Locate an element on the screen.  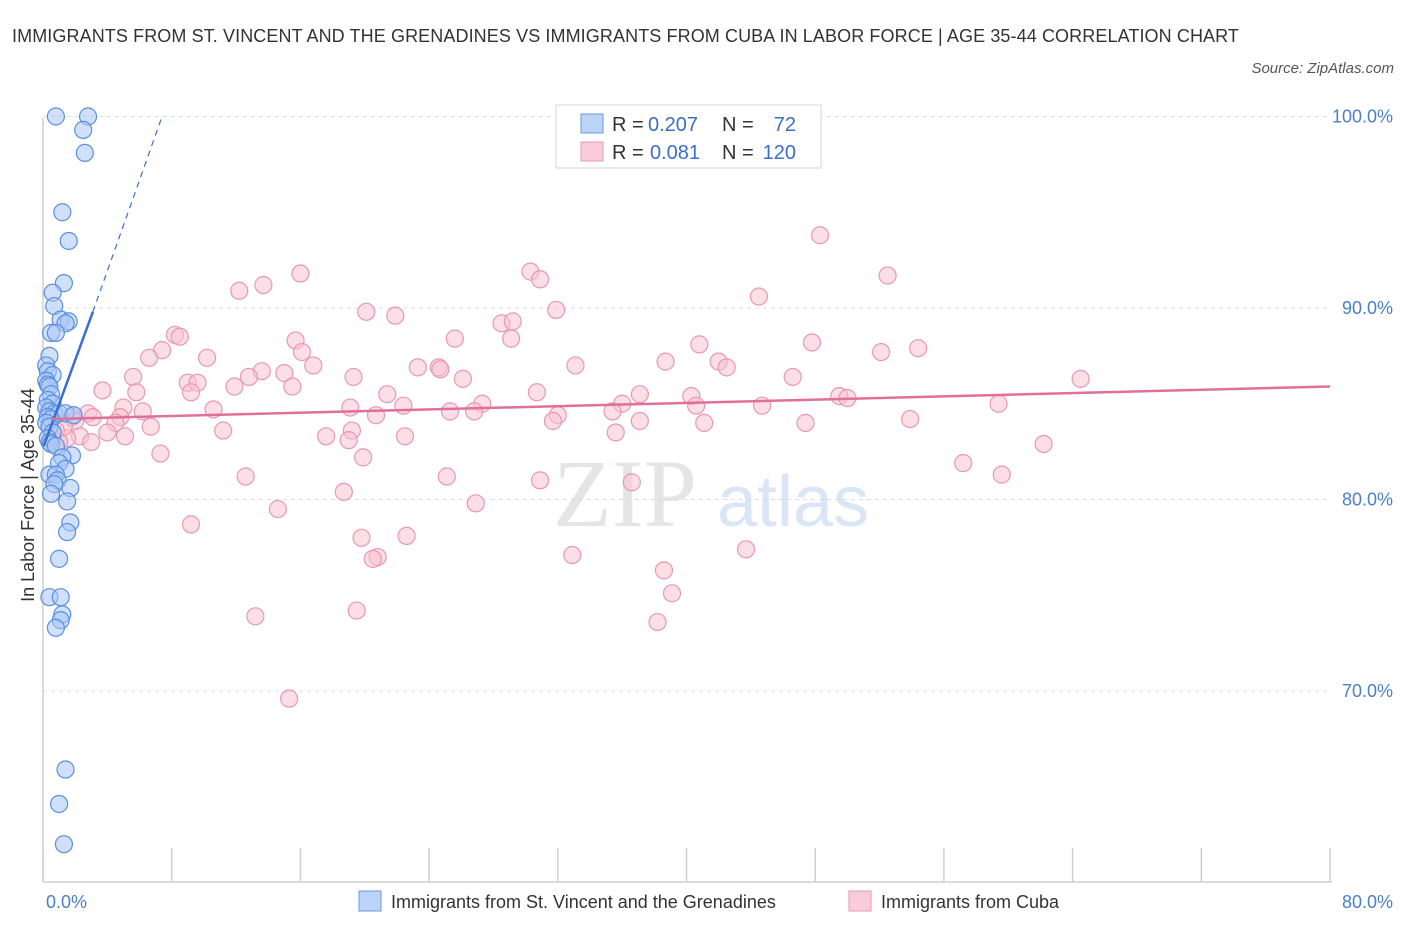
legend-n-label-2: N = is located at coordinates (738, 153).